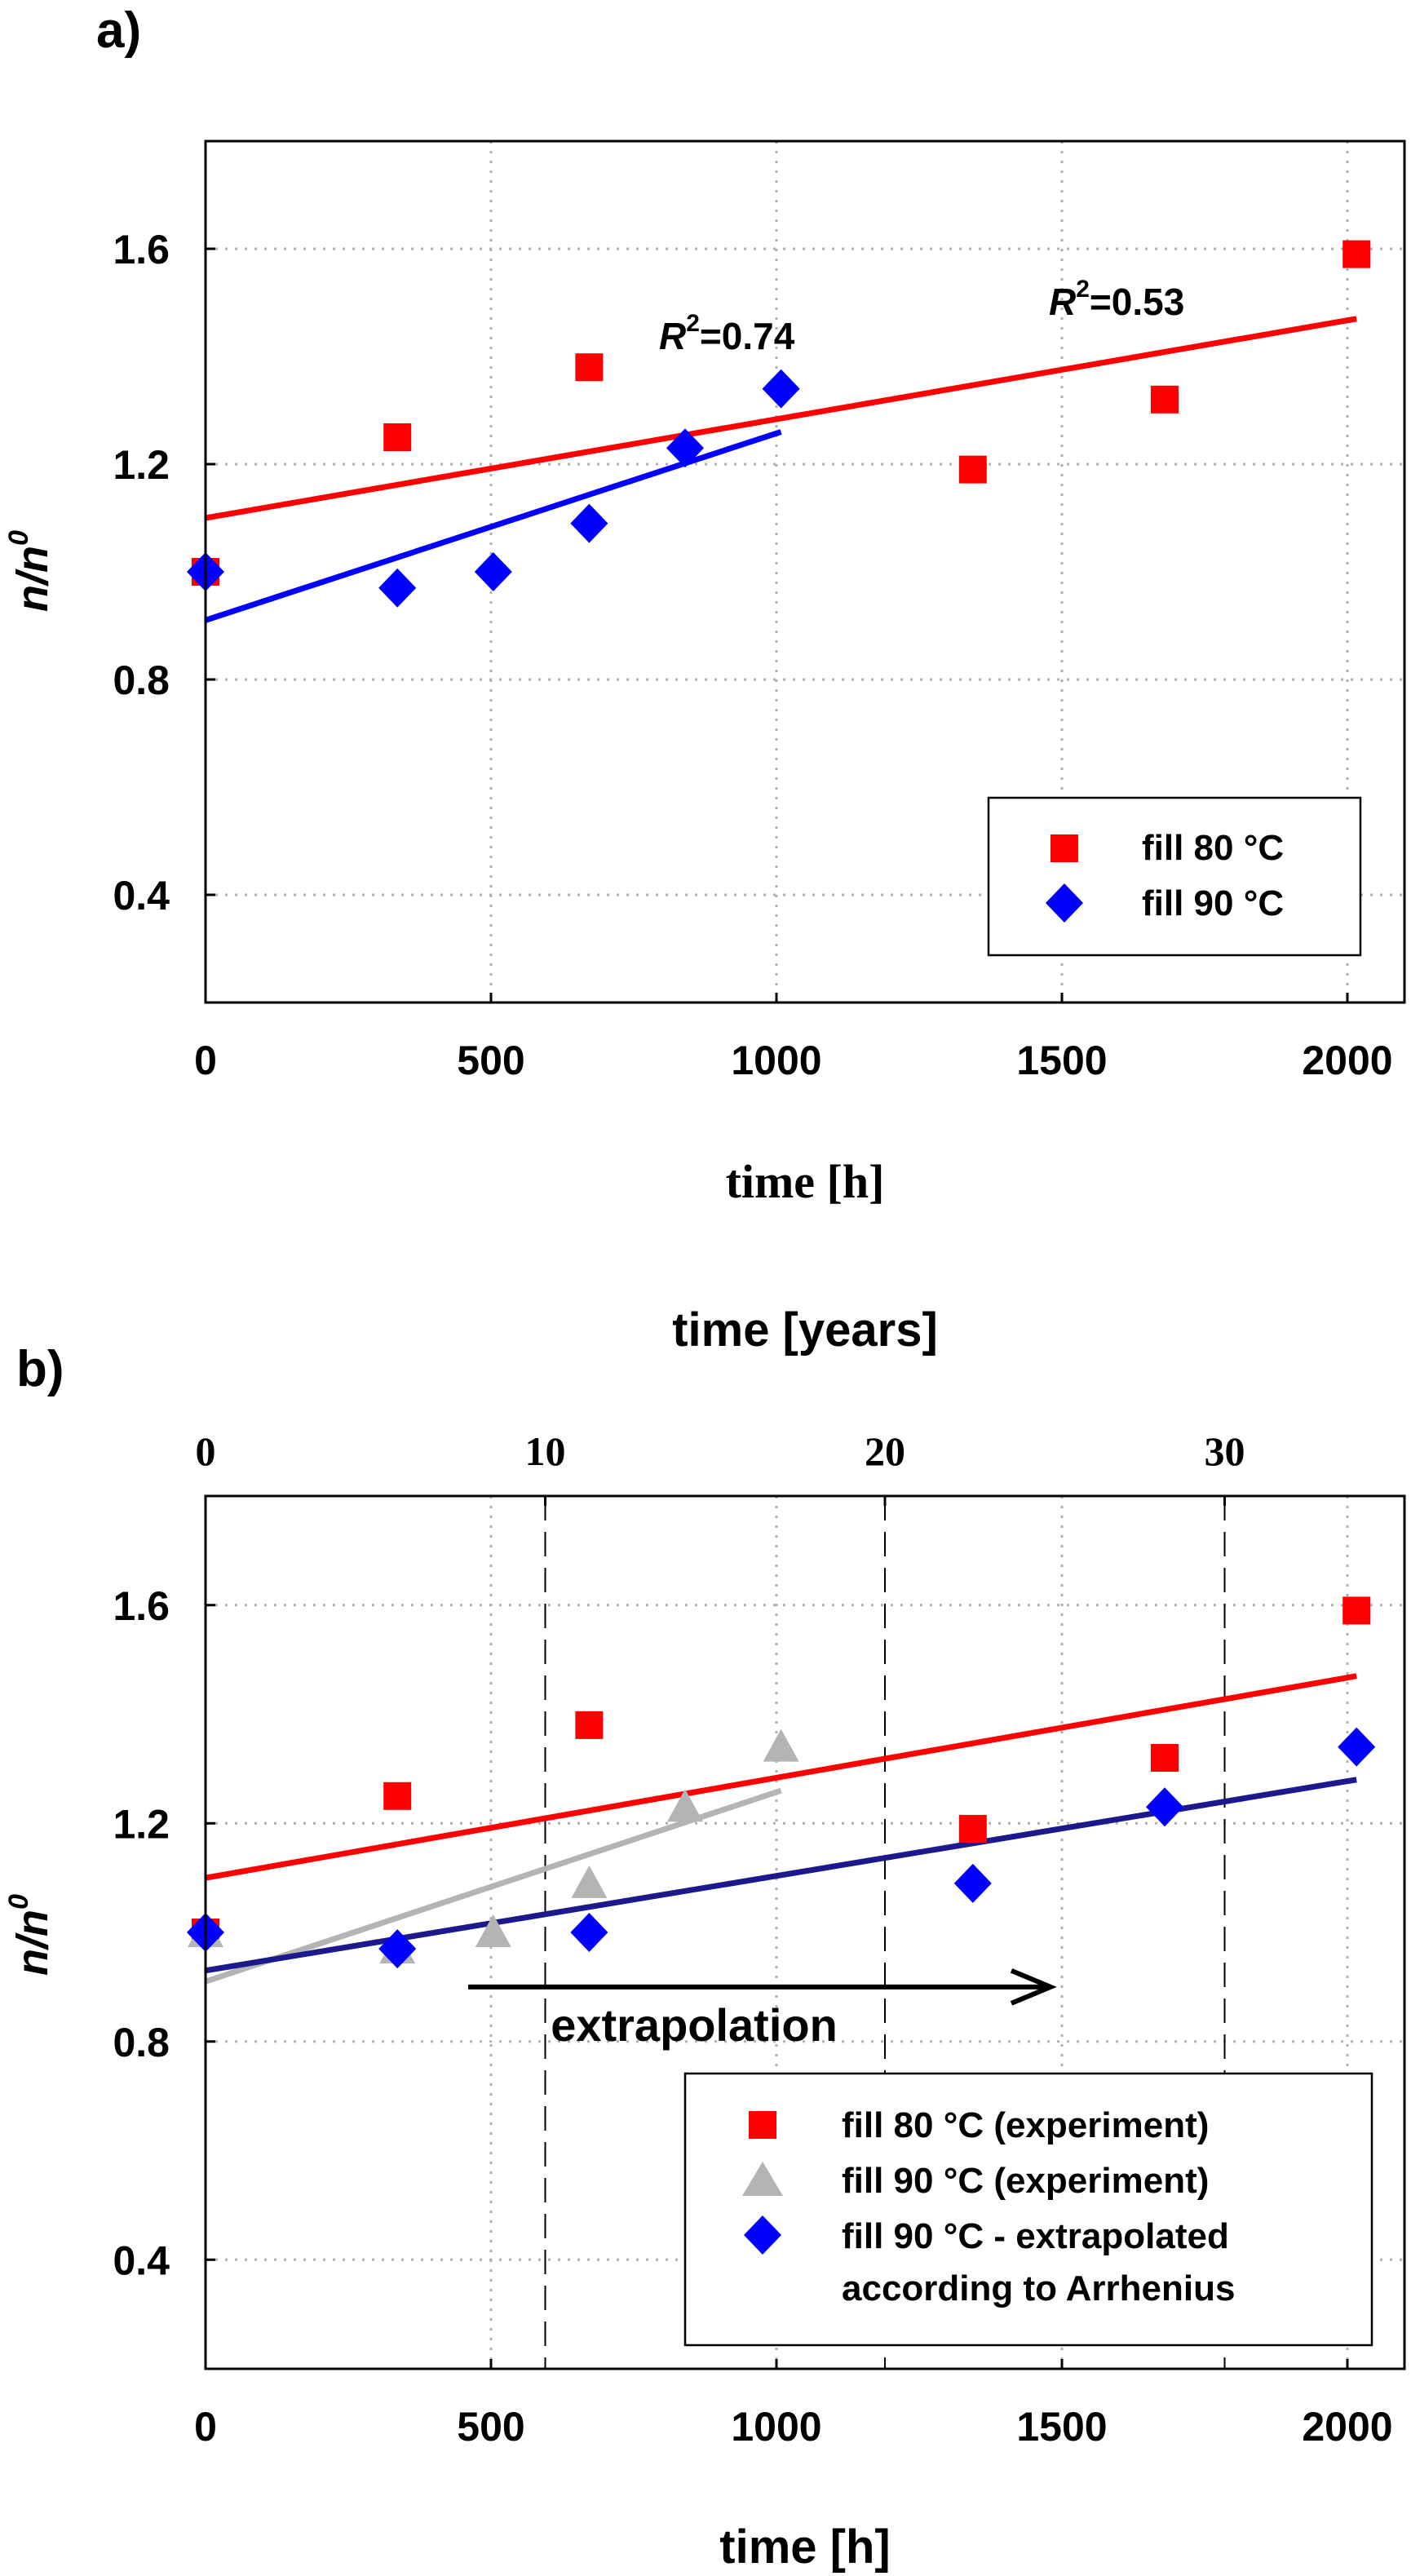 Image resolution: width=1411 pixels, height=2576 pixels. I want to click on panel-a-legend: fill 80 °C fill 90 °C, so click(1174, 876).